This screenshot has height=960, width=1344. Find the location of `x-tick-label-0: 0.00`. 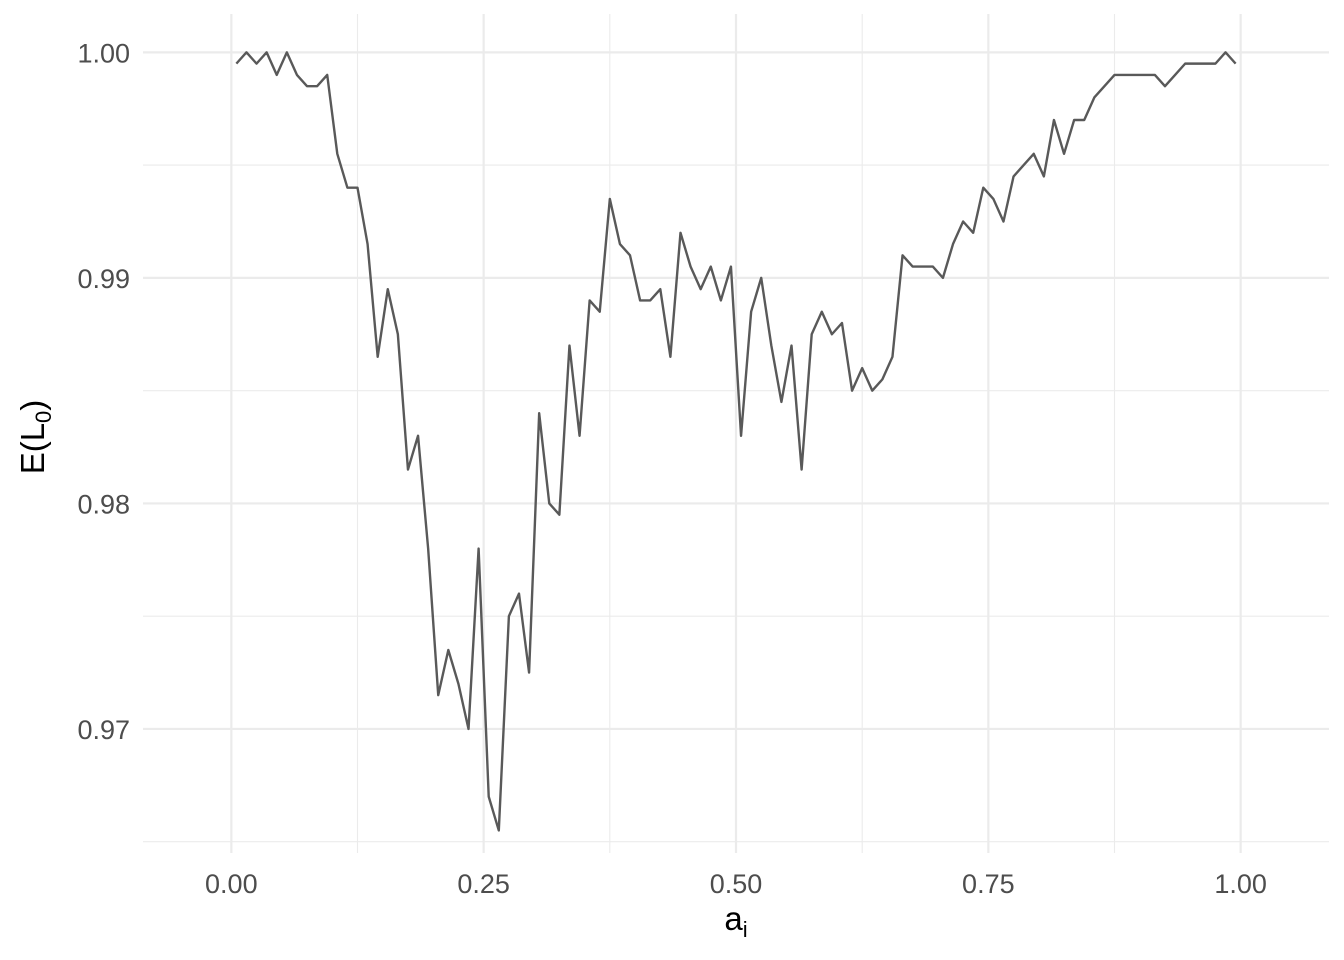

x-tick-label-0: 0.00 is located at coordinates (231, 884).